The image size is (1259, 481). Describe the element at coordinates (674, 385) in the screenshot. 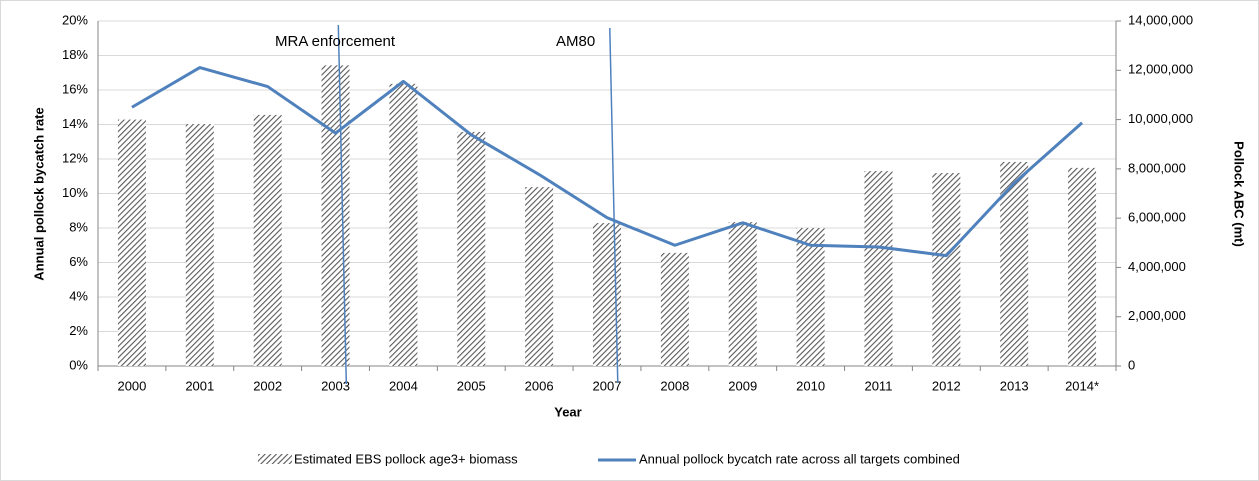

I see `x-tick-label: 2008` at that location.